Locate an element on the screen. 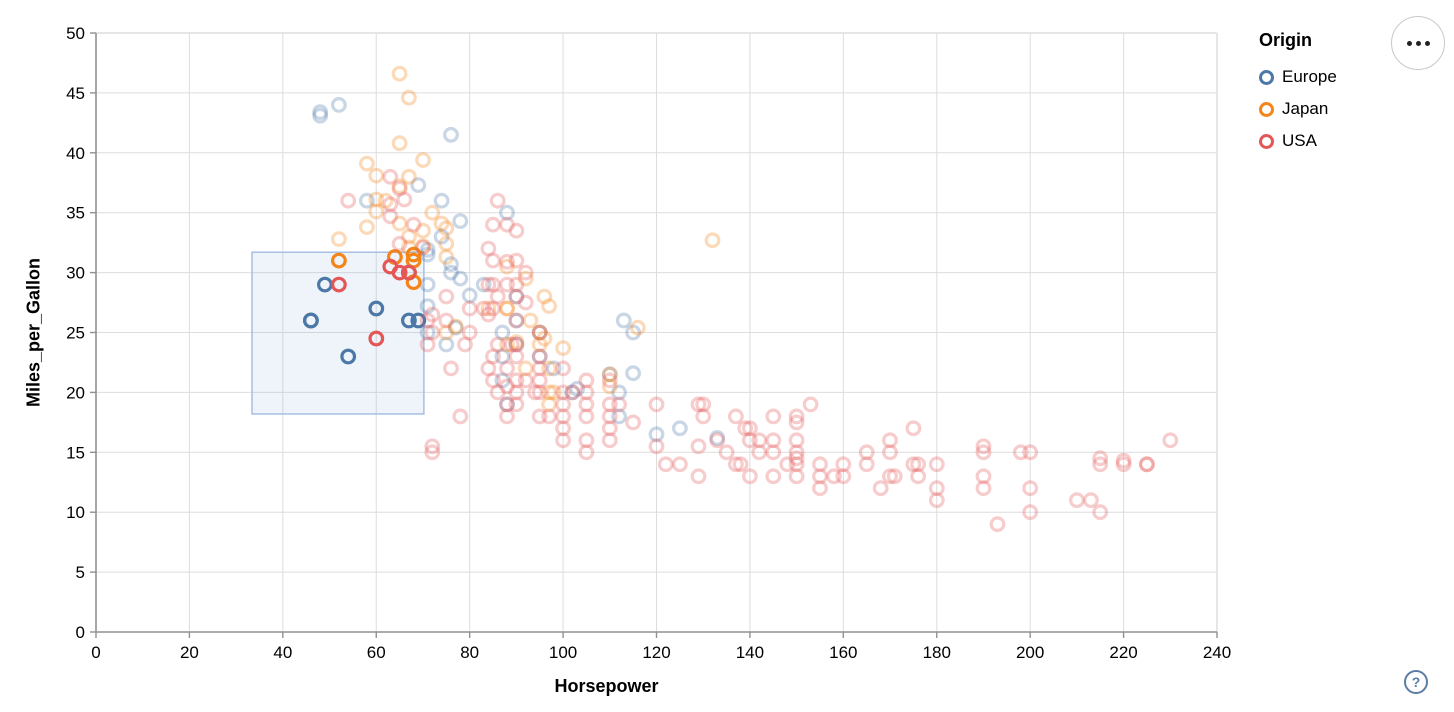  legend-entry-usa: USA is located at coordinates (1298, 141).